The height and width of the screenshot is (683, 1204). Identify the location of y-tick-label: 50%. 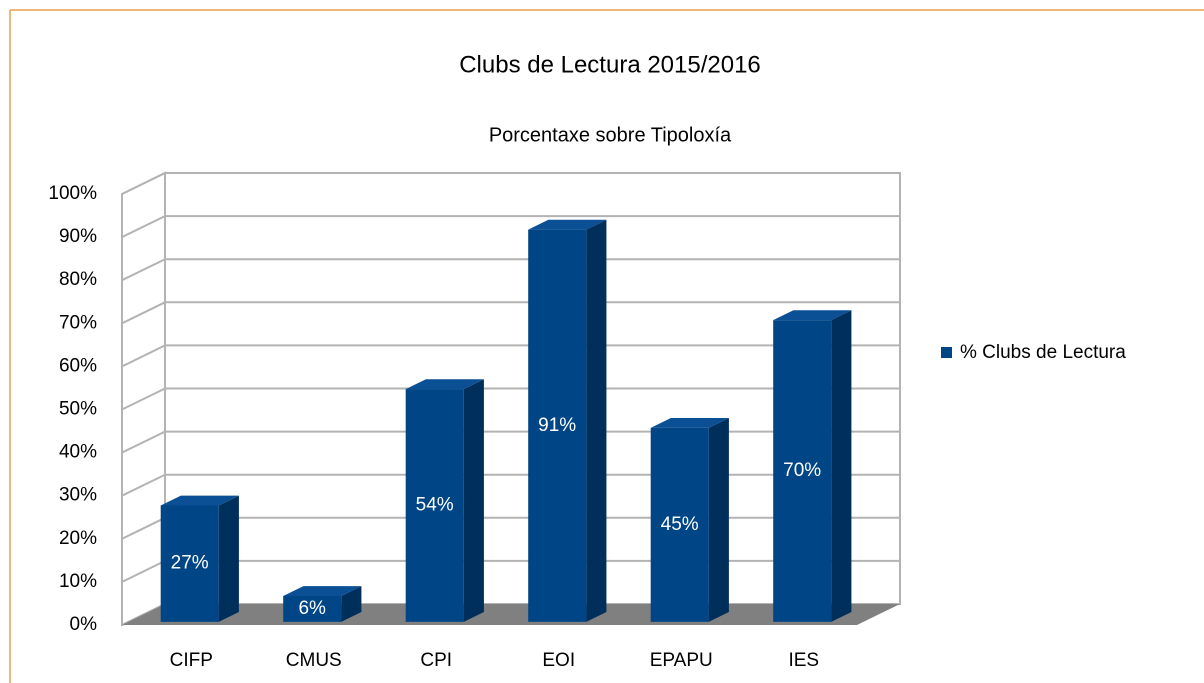
(78, 409).